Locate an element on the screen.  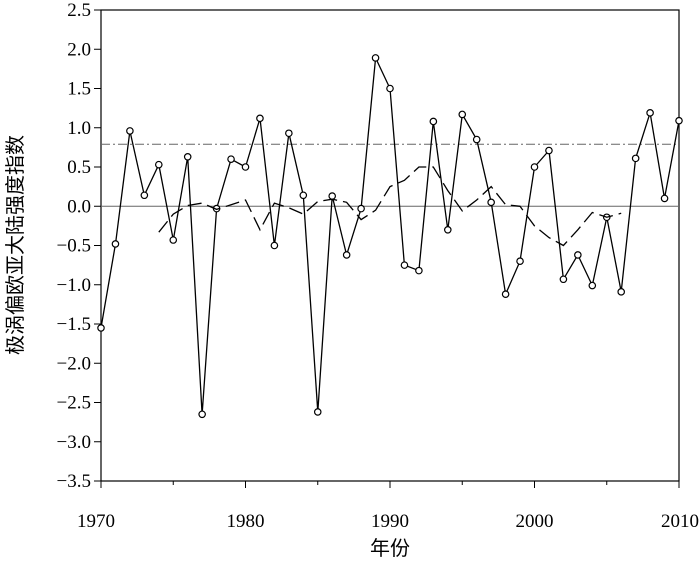
y-tick-label: −1.5 is located at coordinates (74, 324).